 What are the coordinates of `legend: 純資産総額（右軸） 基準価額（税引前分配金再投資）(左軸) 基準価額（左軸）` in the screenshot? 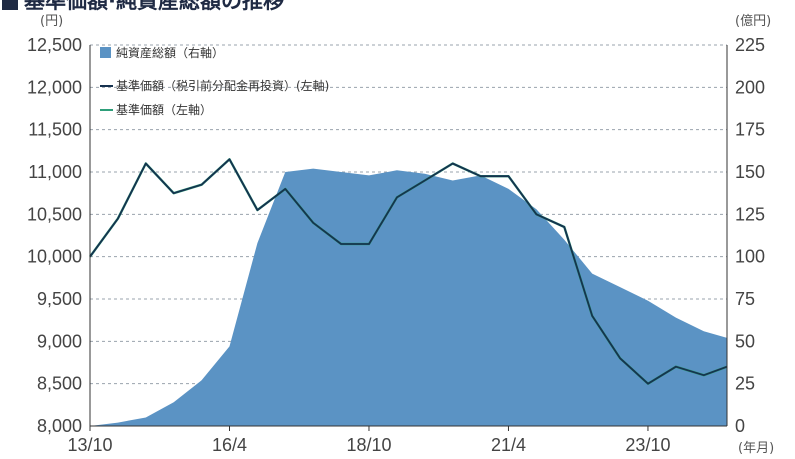 It's located at (214, 81).